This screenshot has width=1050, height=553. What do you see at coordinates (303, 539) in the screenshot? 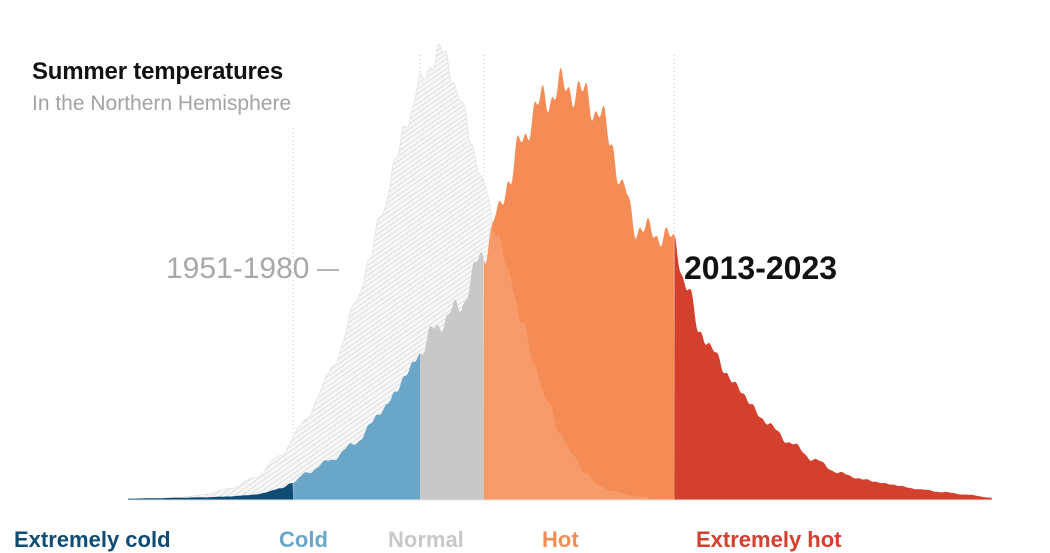
I see `category-label-cold: Cold` at bounding box center [303, 539].